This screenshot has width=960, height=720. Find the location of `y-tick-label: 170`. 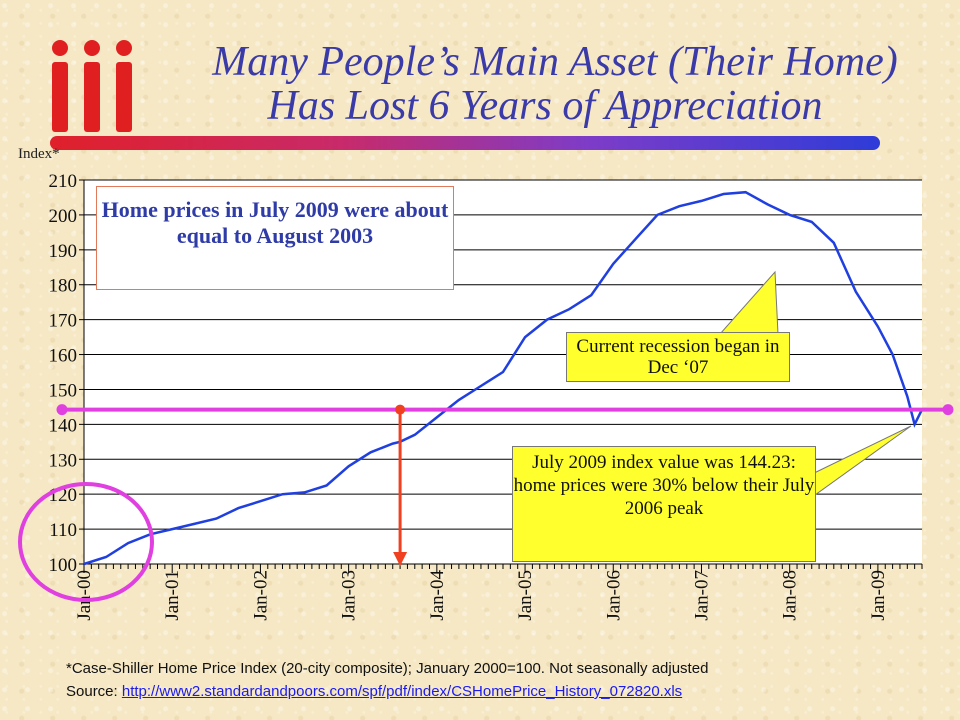

y-tick-label: 170 is located at coordinates (63, 321).